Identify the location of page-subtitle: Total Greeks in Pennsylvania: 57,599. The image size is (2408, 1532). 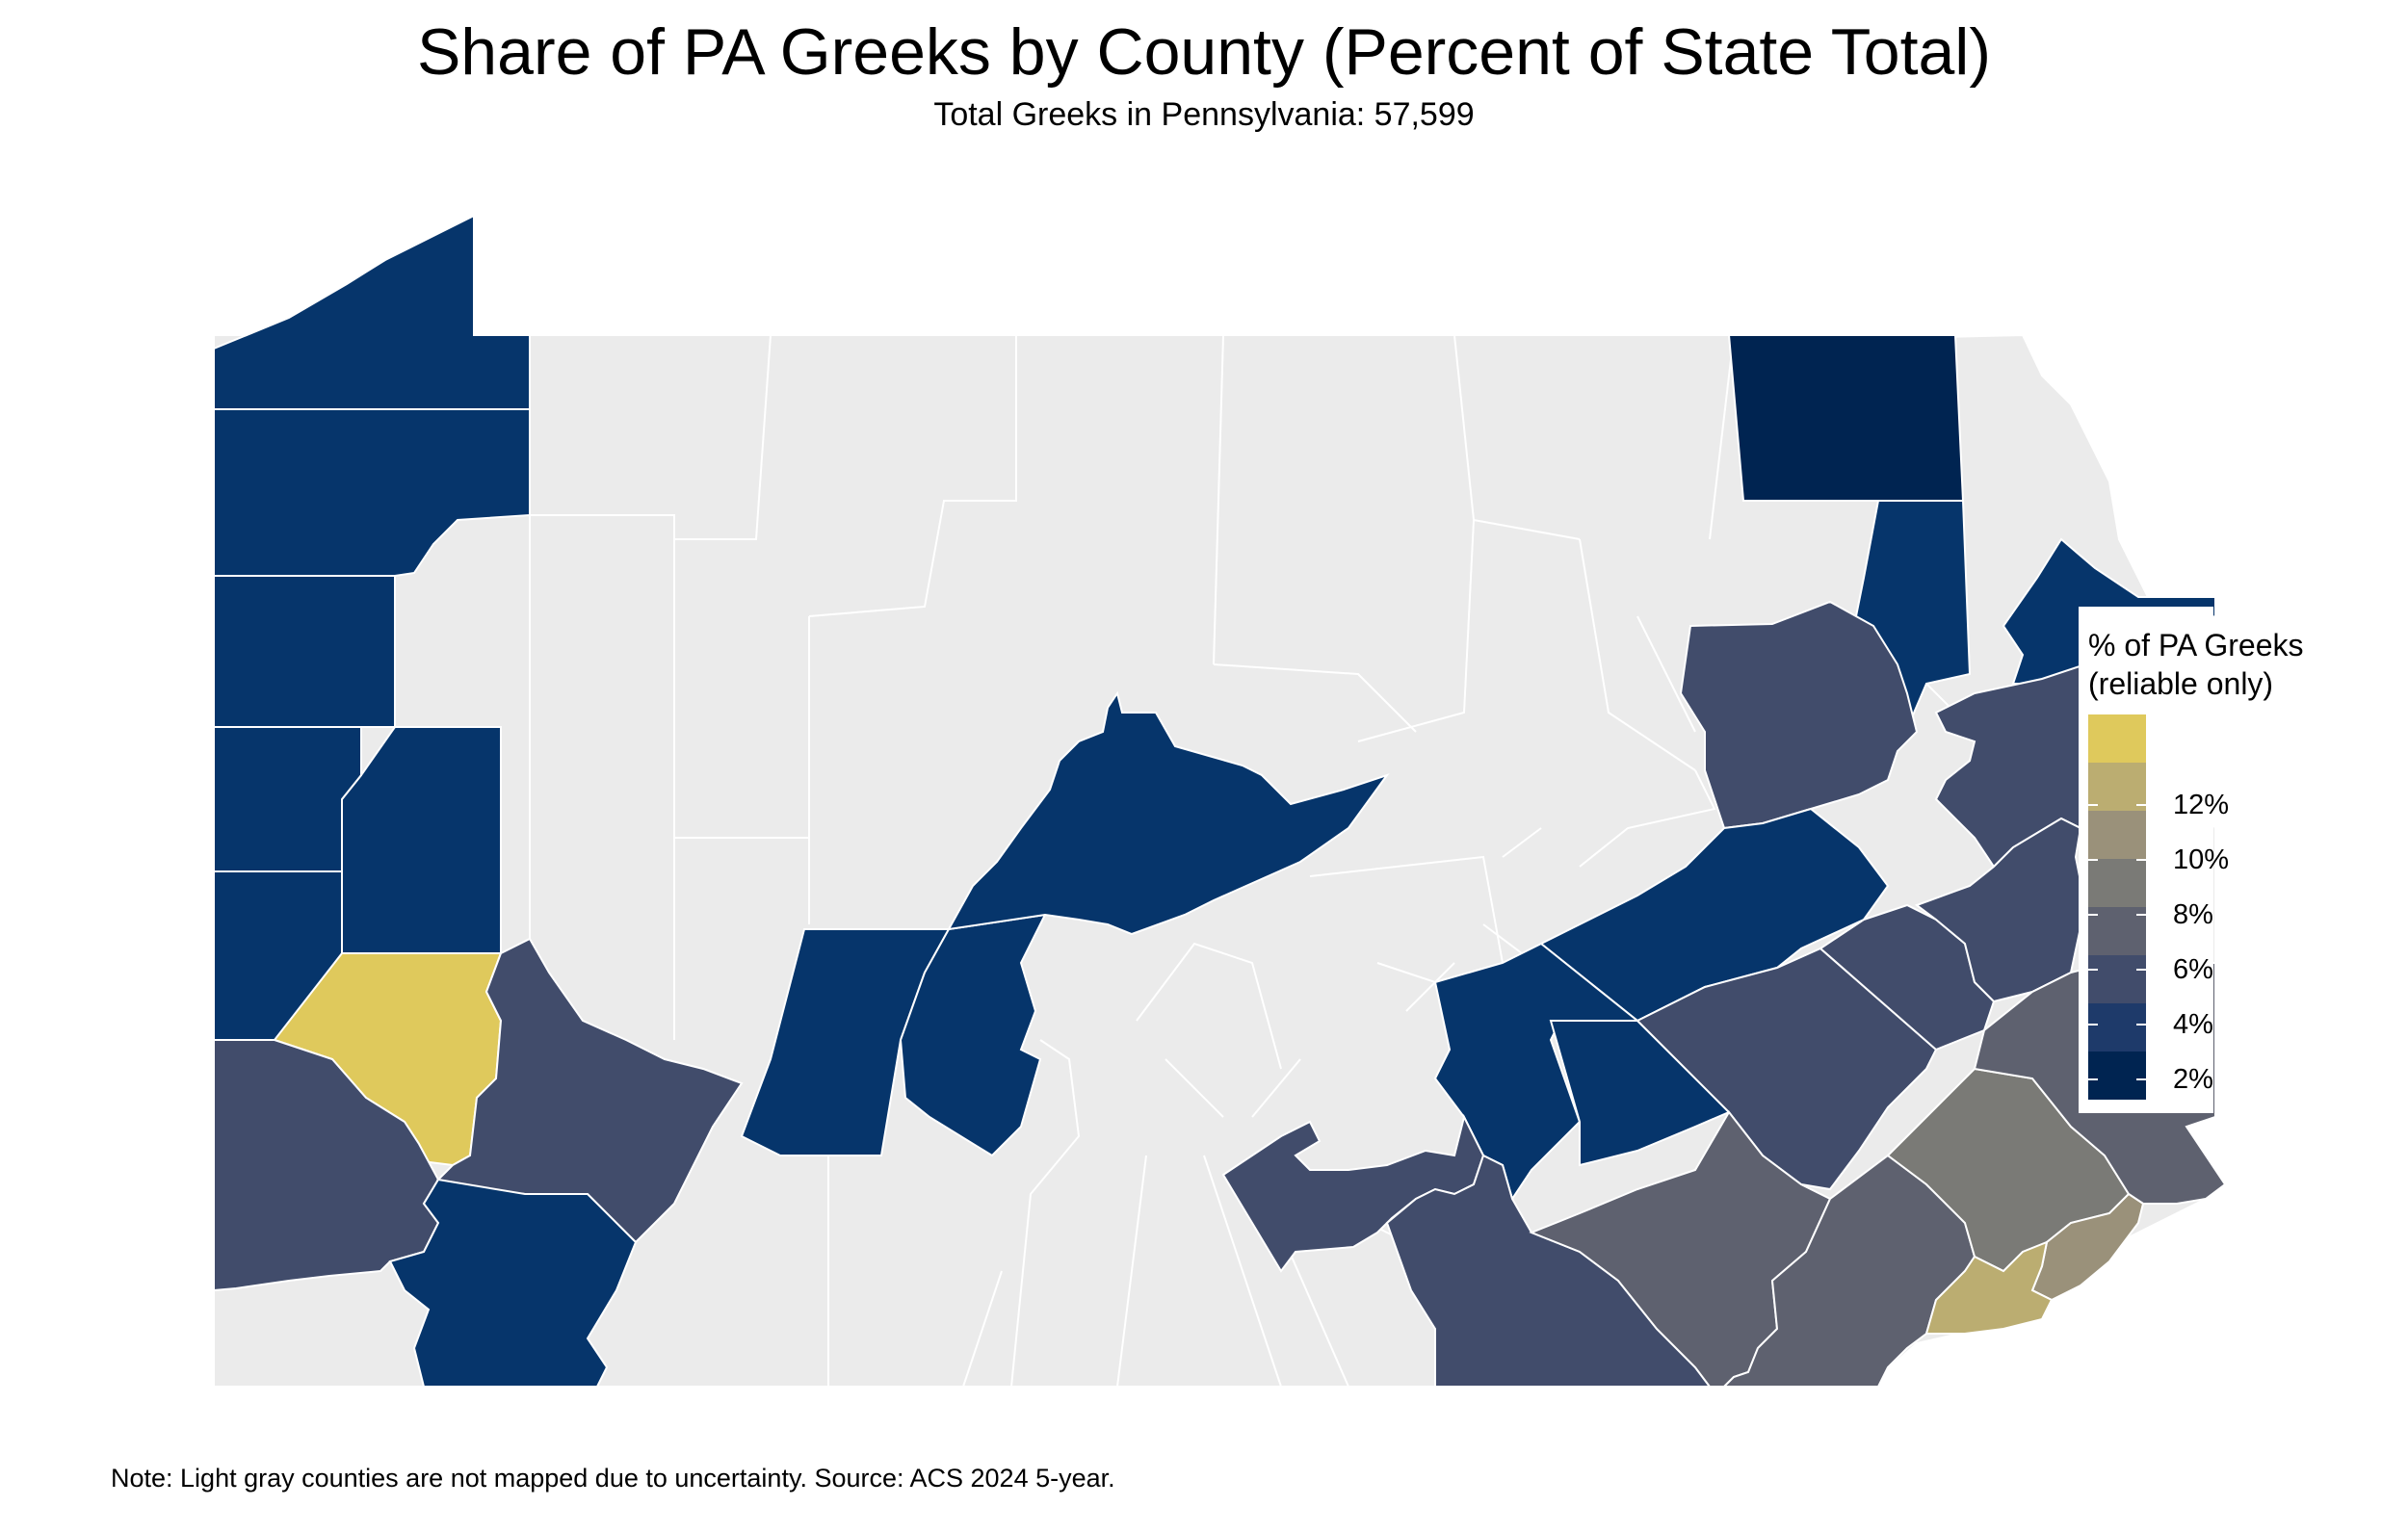
(1204, 114).